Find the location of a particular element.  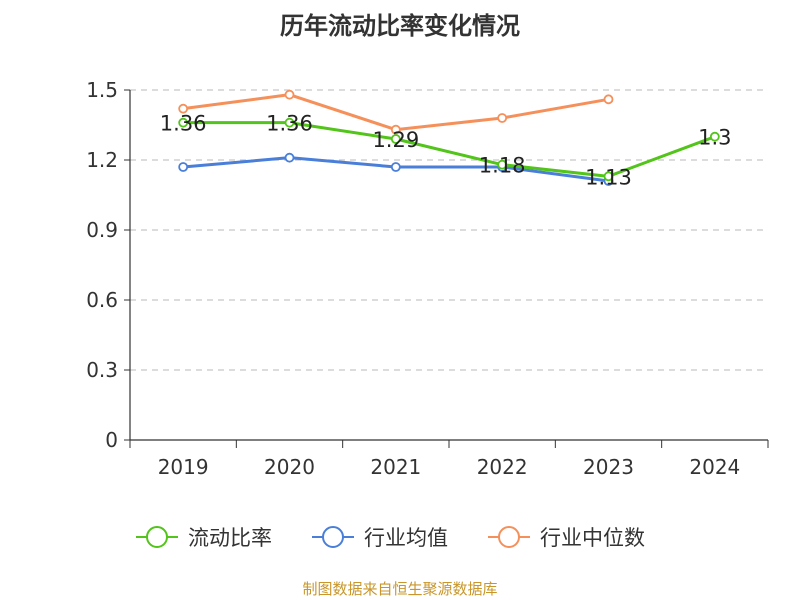

y-tick-label: 0 is located at coordinates (111, 440).